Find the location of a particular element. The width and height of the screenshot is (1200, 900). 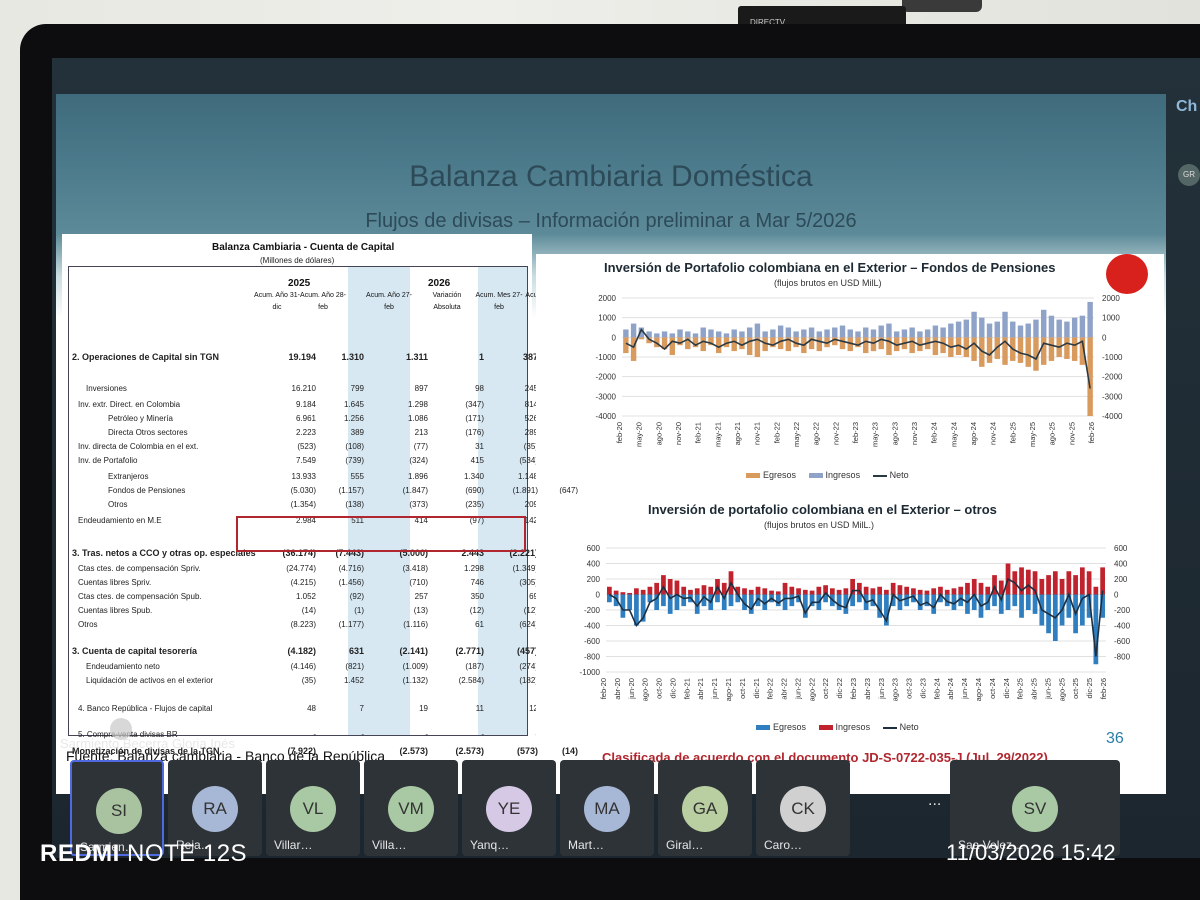

row-value: (573) is located at coordinates (527, 751).